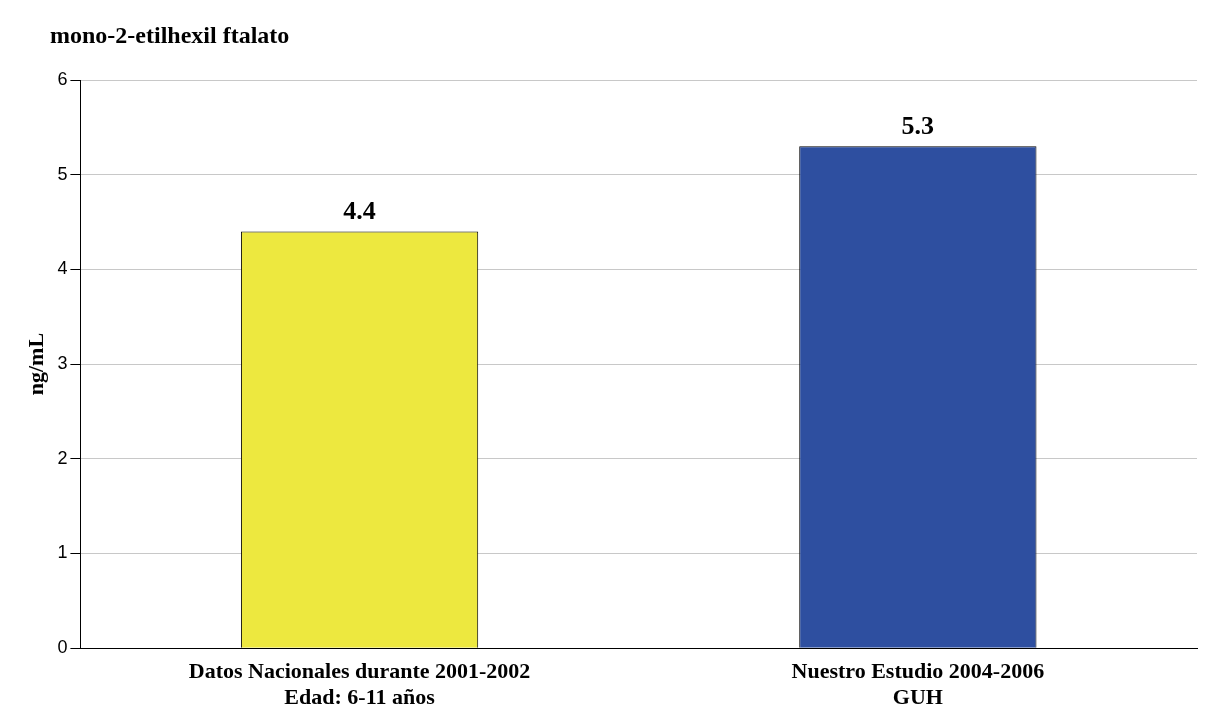  What do you see at coordinates (62, 457) in the screenshot?
I see `y-tick-label: 2` at bounding box center [62, 457].